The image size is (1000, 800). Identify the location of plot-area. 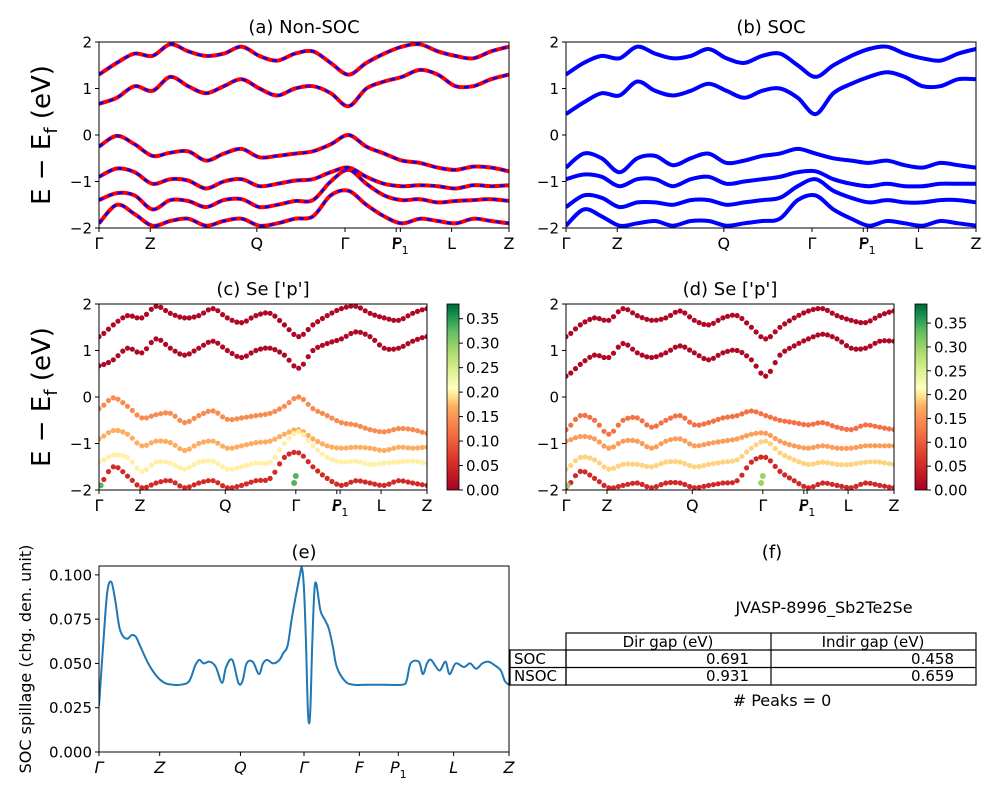
(304, 135).